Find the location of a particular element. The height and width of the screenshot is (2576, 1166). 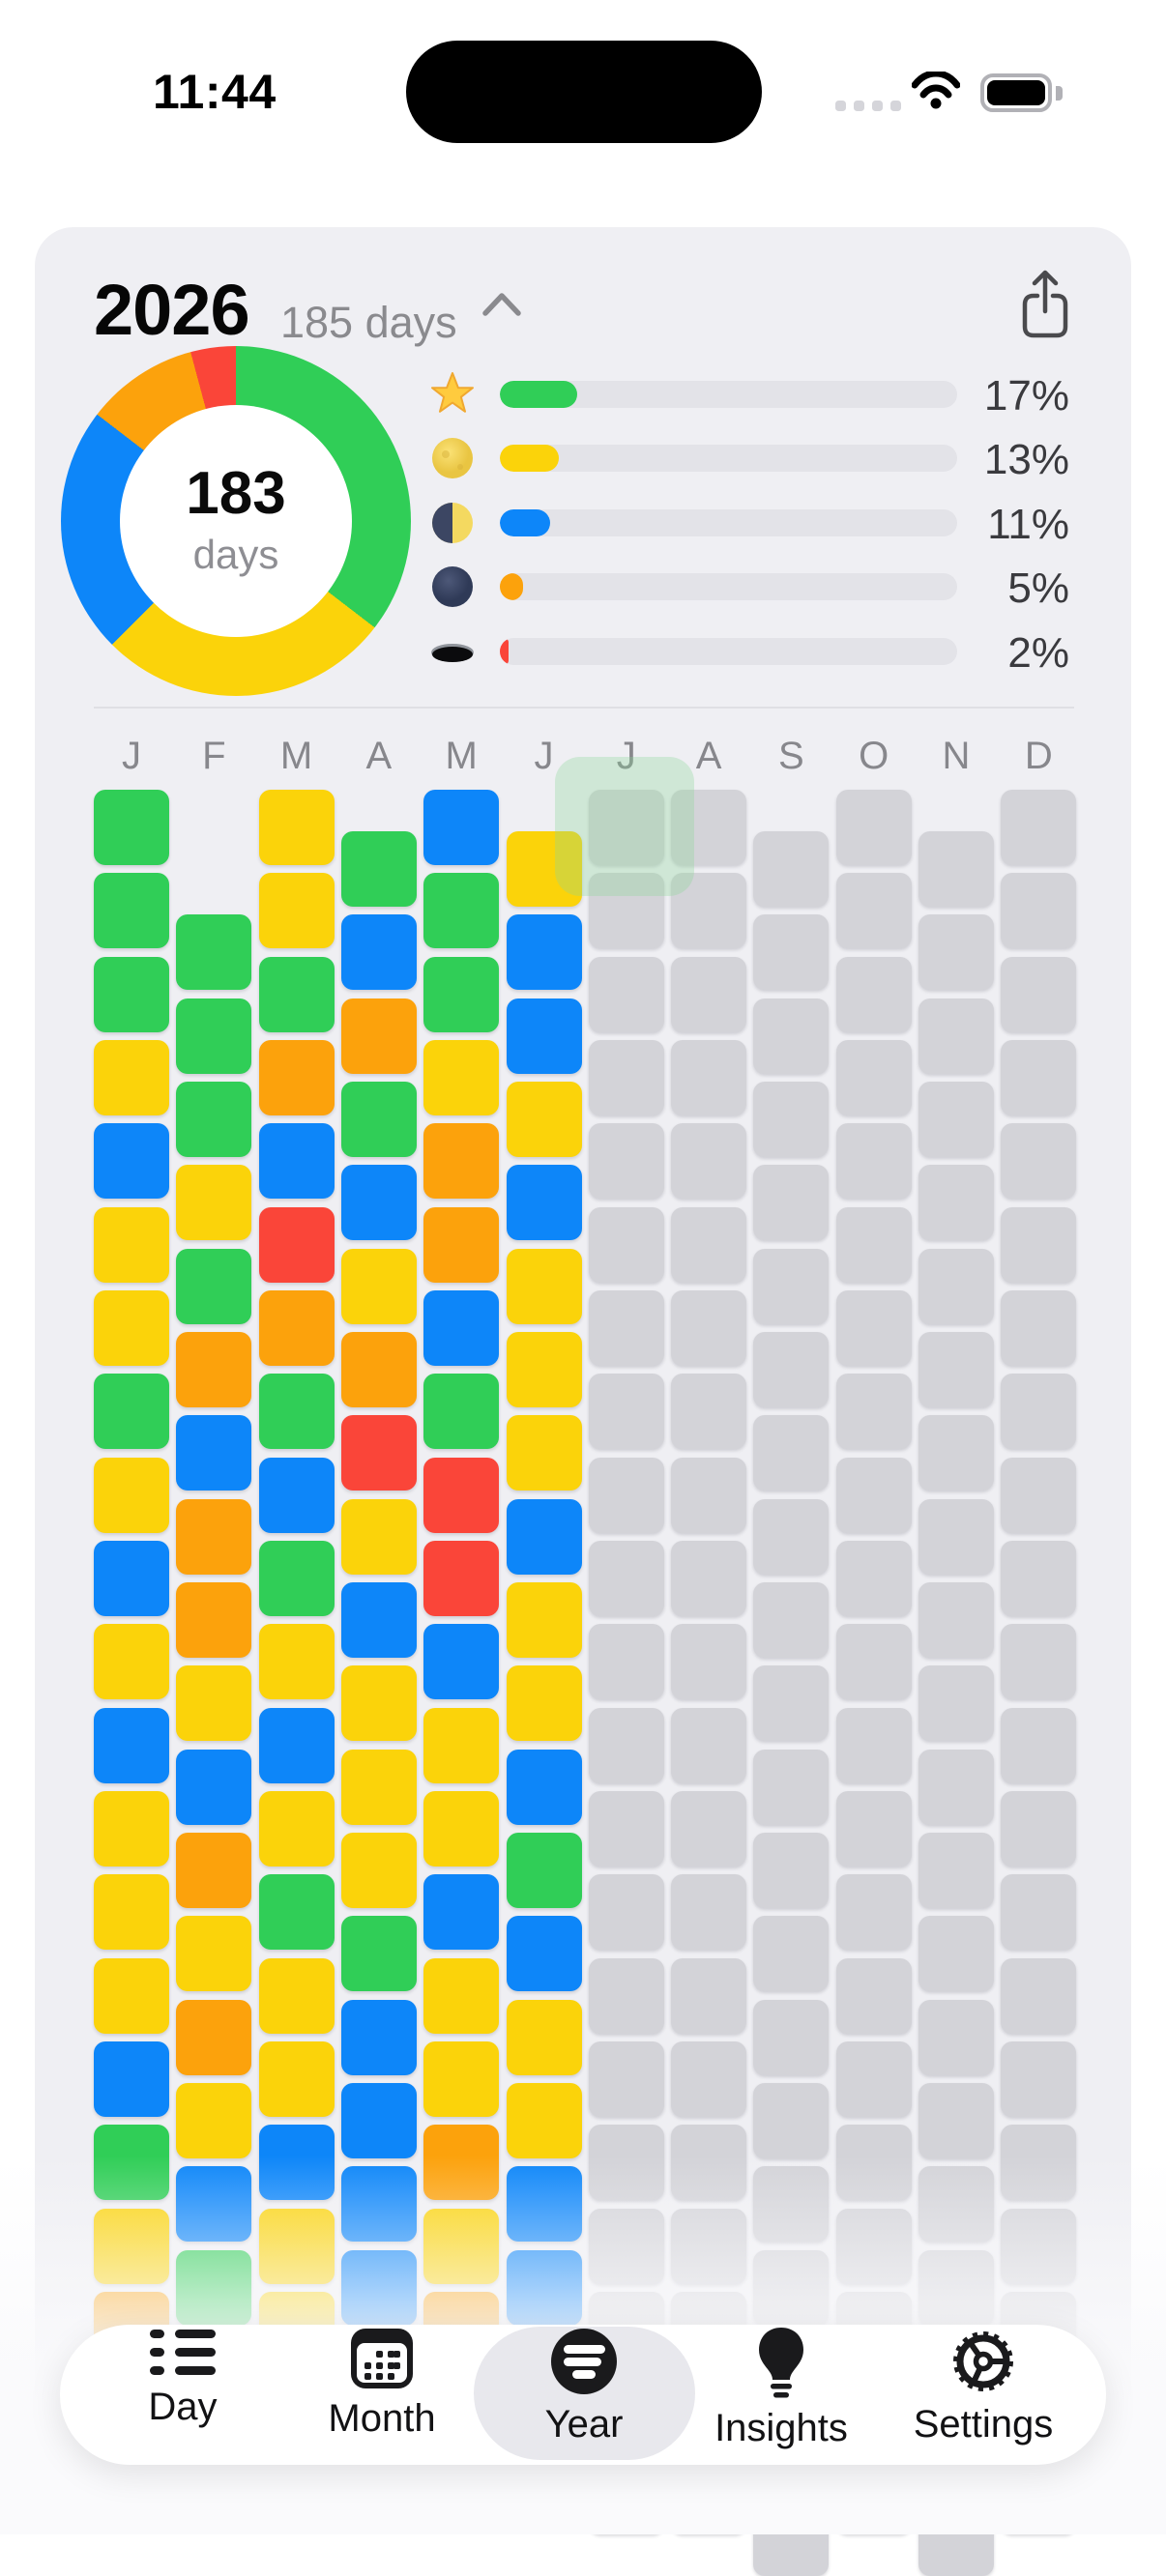

tab-day: Day is located at coordinates (182, 2393).